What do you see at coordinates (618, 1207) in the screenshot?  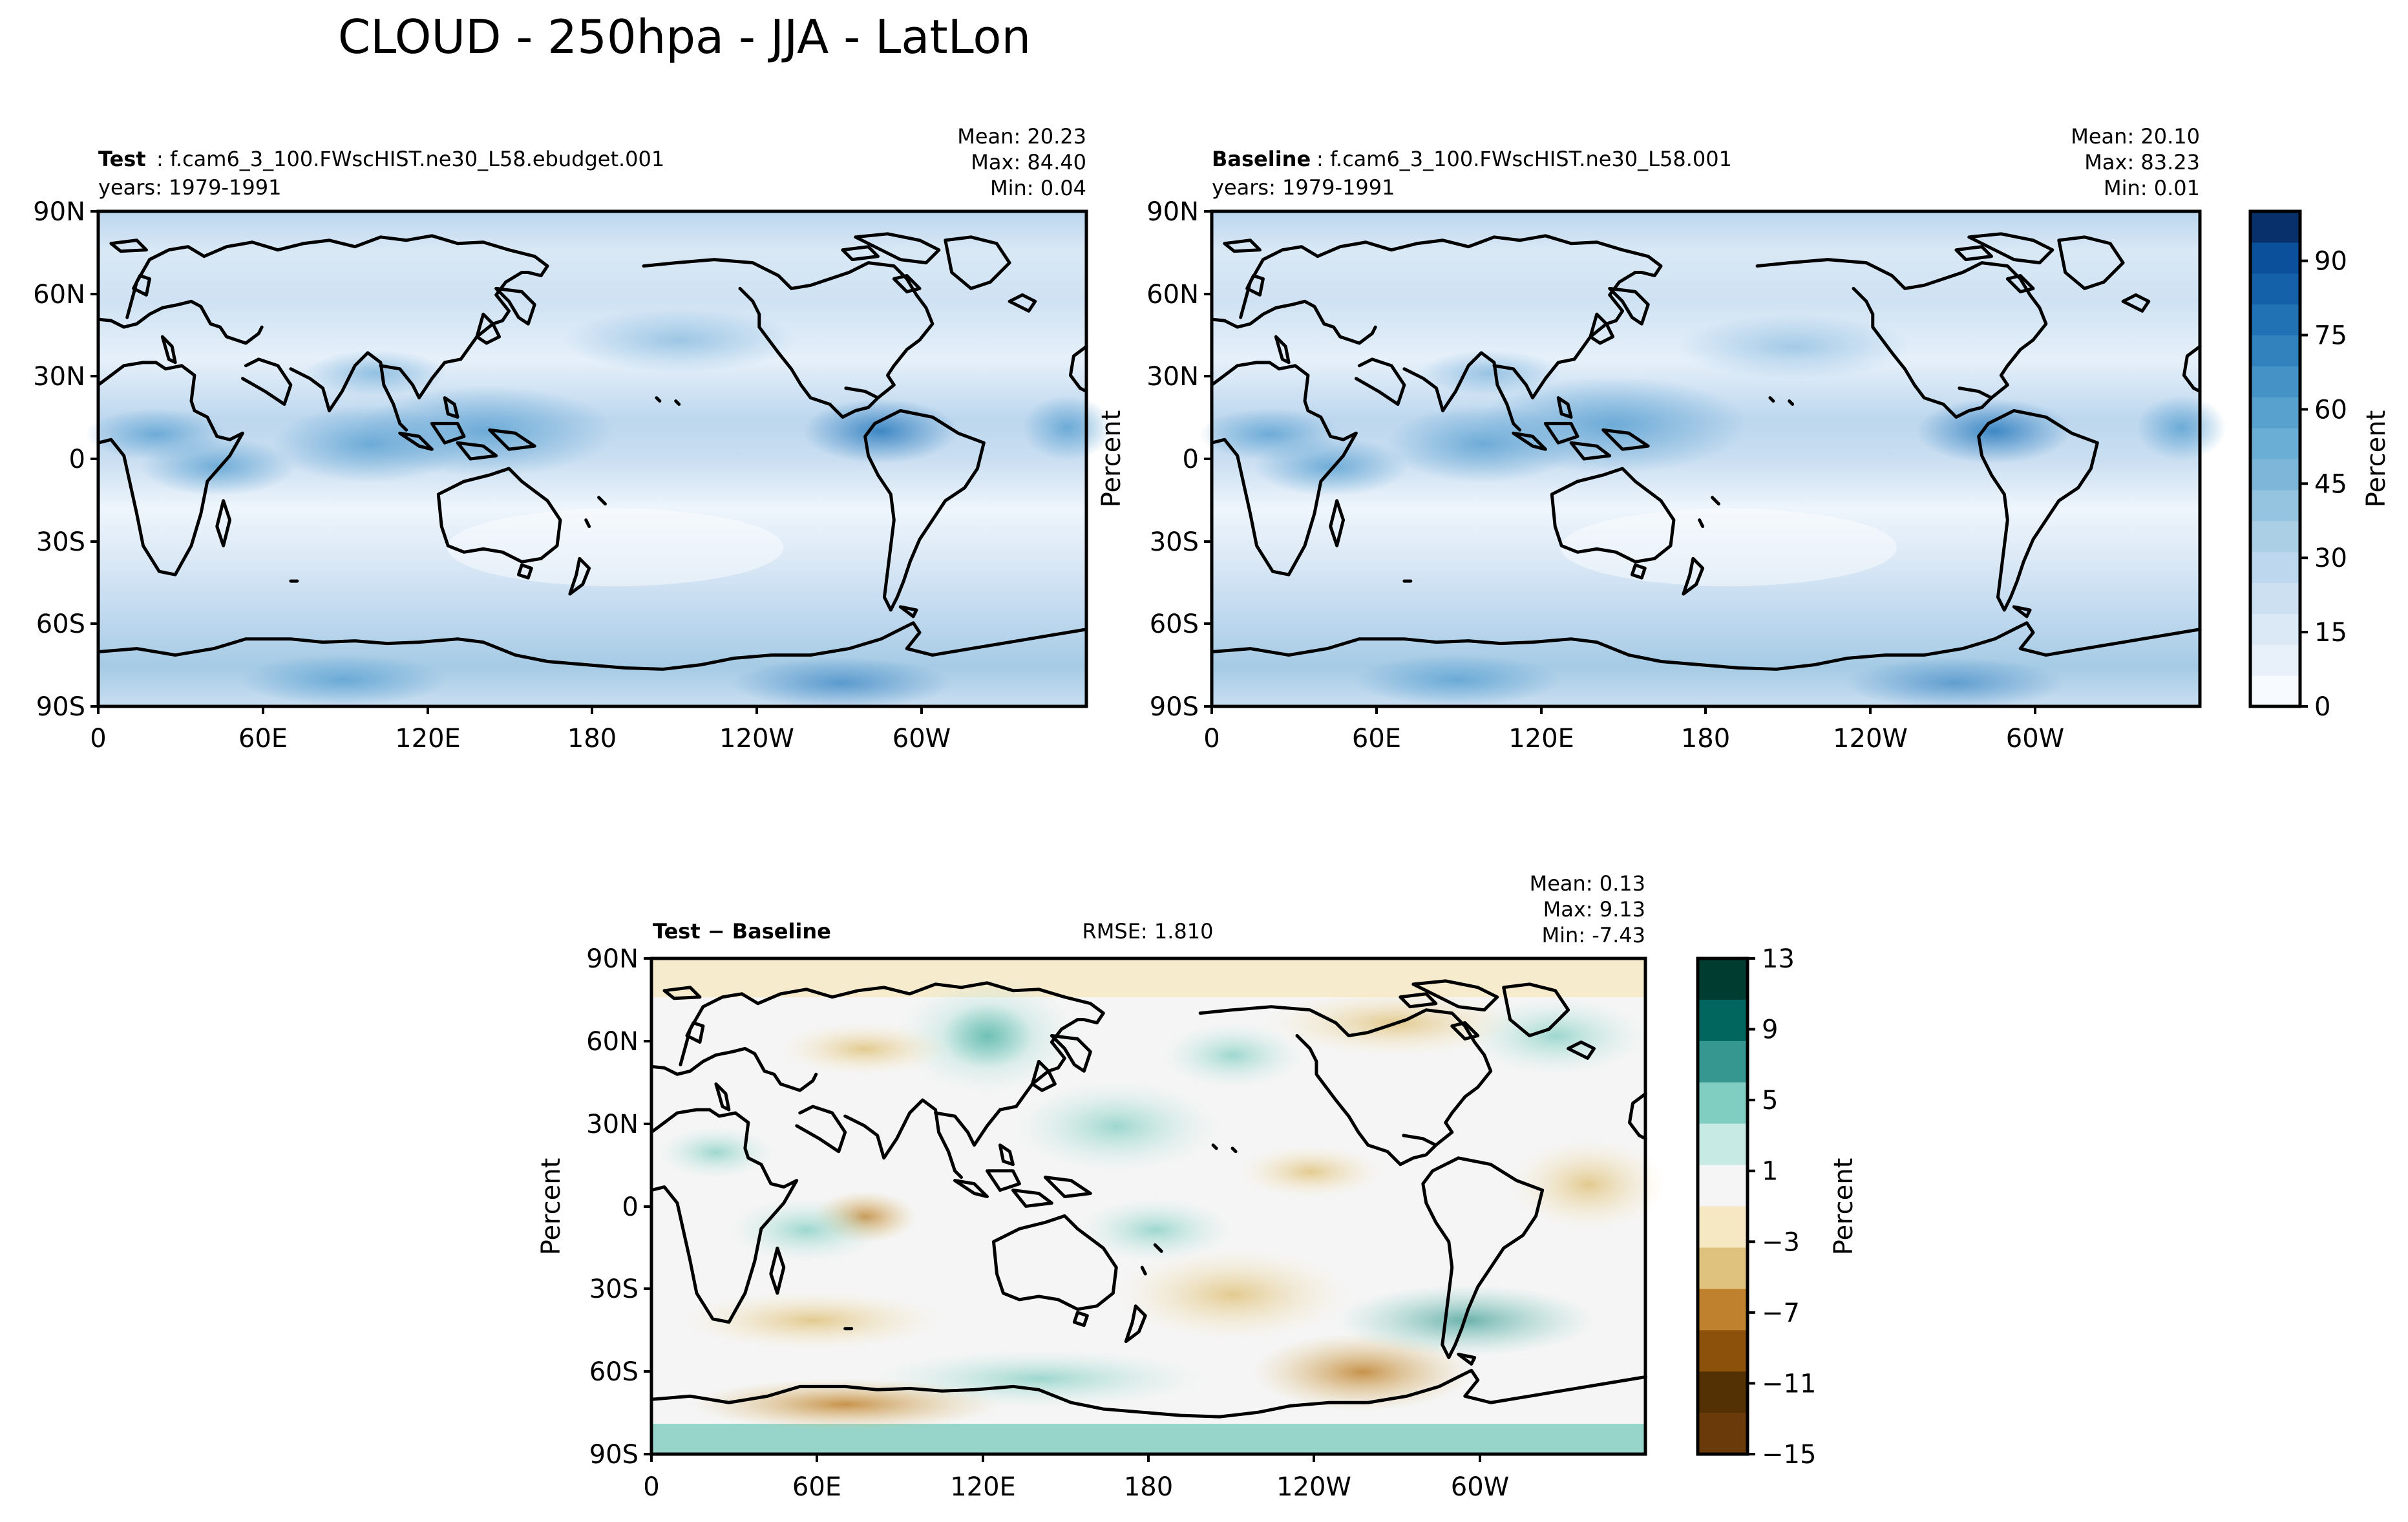 I see `difference-lat-ticks: 90N 60N 30N 0 30S 60S 90S` at bounding box center [618, 1207].